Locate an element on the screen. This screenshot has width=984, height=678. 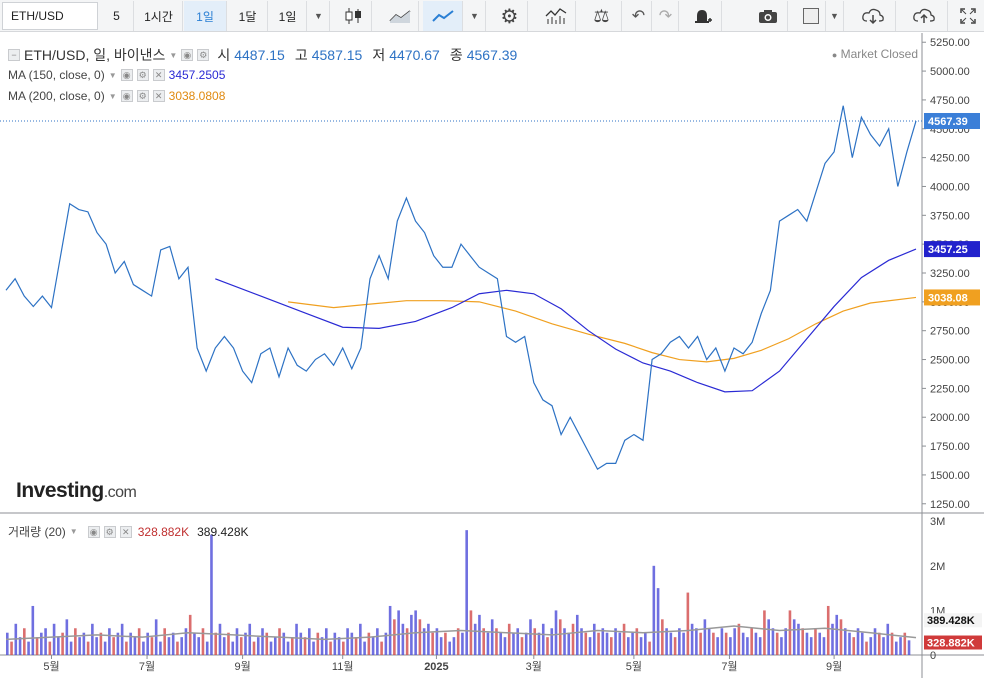
indicators-button is located at coordinates (556, 16).